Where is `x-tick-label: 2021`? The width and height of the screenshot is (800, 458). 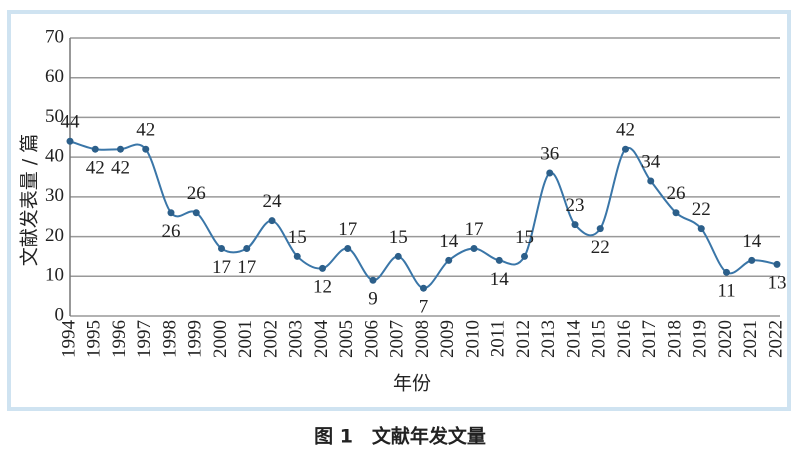
x-tick-label: 2021 is located at coordinates (750, 339).